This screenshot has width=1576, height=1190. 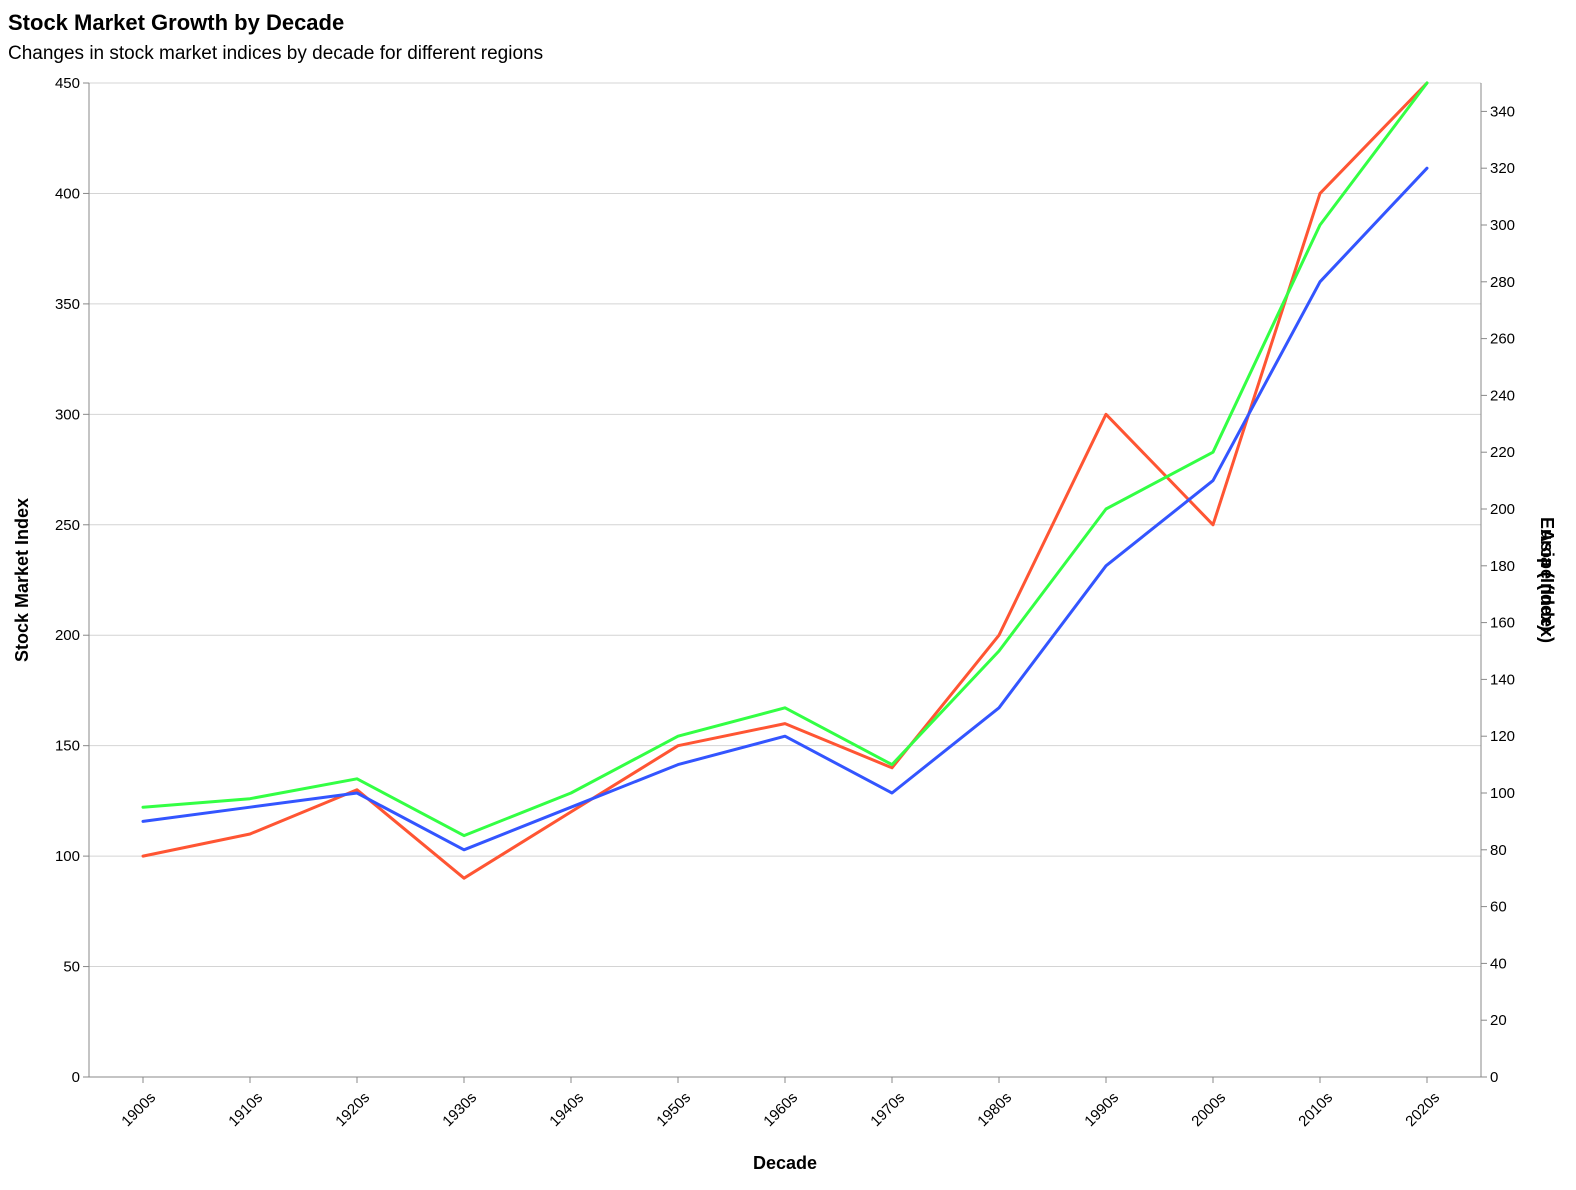 What do you see at coordinates (566, 1109) in the screenshot?
I see `x-tick-label: 1940s` at bounding box center [566, 1109].